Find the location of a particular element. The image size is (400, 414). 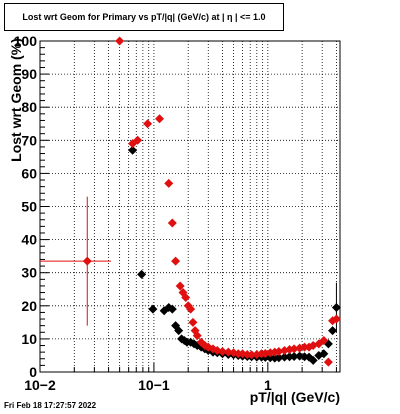

y-tick-label: 20 is located at coordinates (29, 306).